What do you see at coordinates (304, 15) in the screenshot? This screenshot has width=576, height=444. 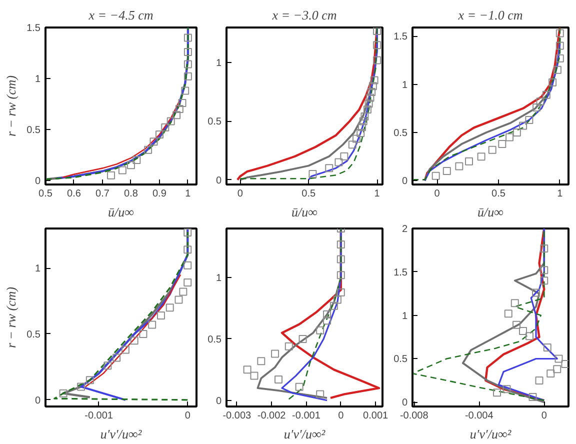 I see `chart-title: x = −3.0 cm` at bounding box center [304, 15].